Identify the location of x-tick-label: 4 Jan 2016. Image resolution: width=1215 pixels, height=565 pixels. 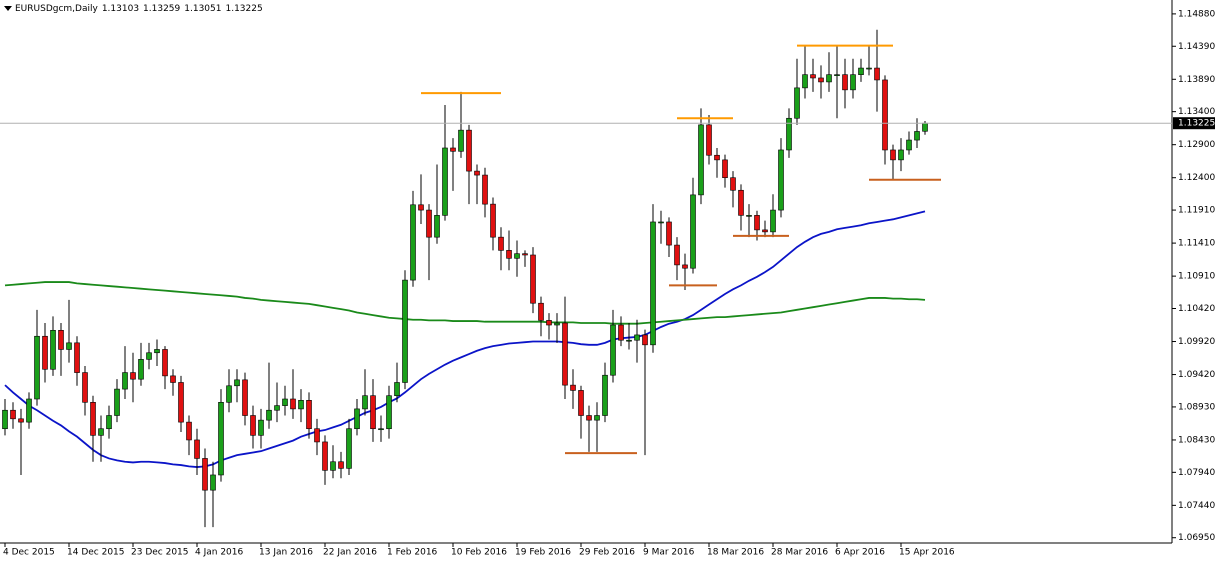
(219, 553).